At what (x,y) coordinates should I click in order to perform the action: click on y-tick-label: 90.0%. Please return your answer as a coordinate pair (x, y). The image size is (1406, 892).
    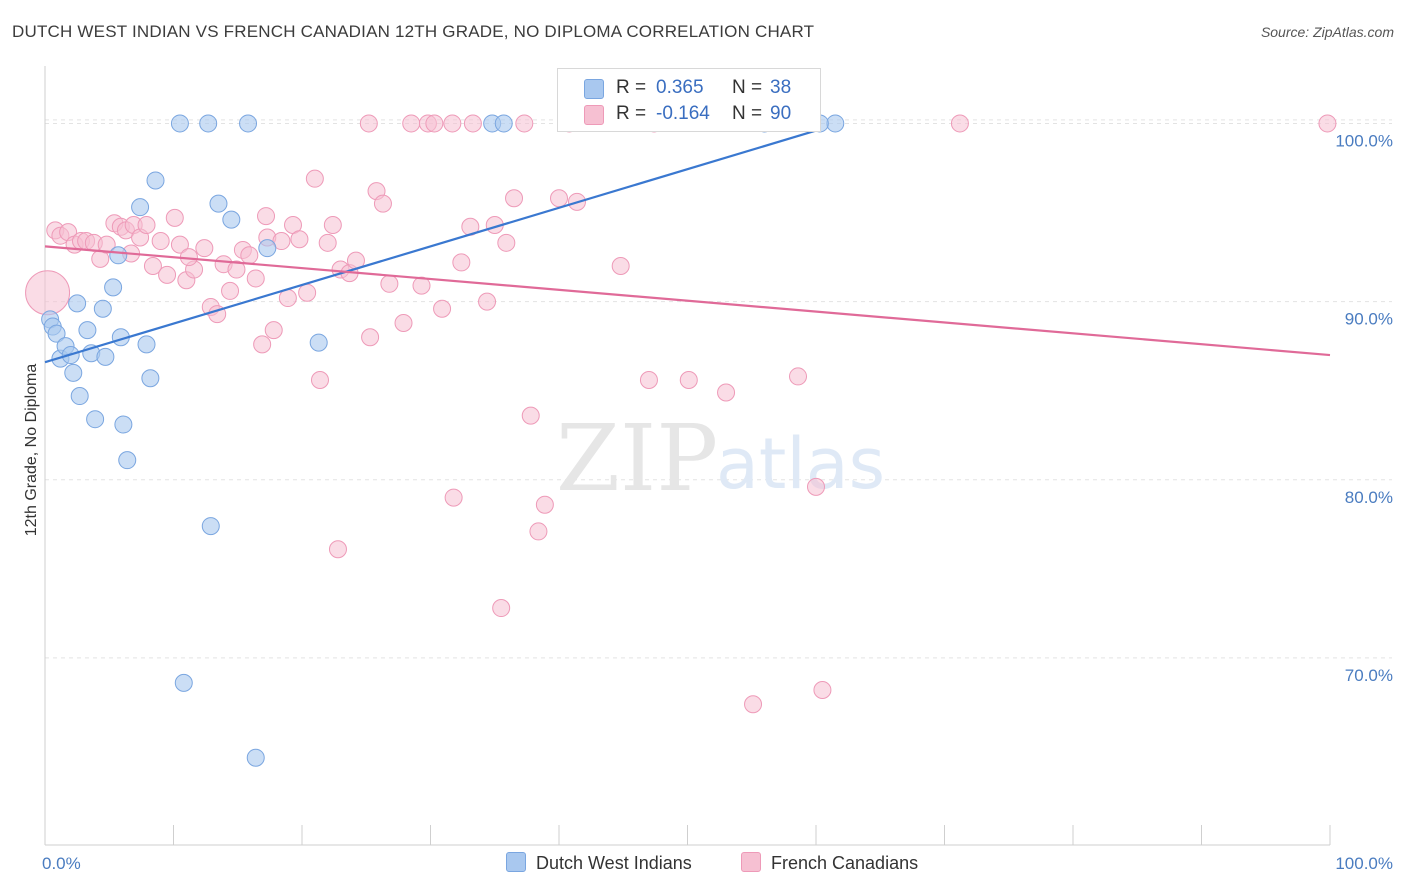
    Looking at the image, I should click on (1369, 319).